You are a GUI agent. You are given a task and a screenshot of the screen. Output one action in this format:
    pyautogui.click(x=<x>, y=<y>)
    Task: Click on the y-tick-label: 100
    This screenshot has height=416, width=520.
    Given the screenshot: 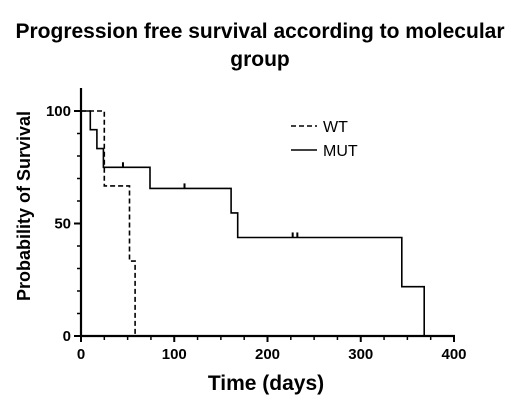 What is the action you would take?
    pyautogui.click(x=58, y=111)
    